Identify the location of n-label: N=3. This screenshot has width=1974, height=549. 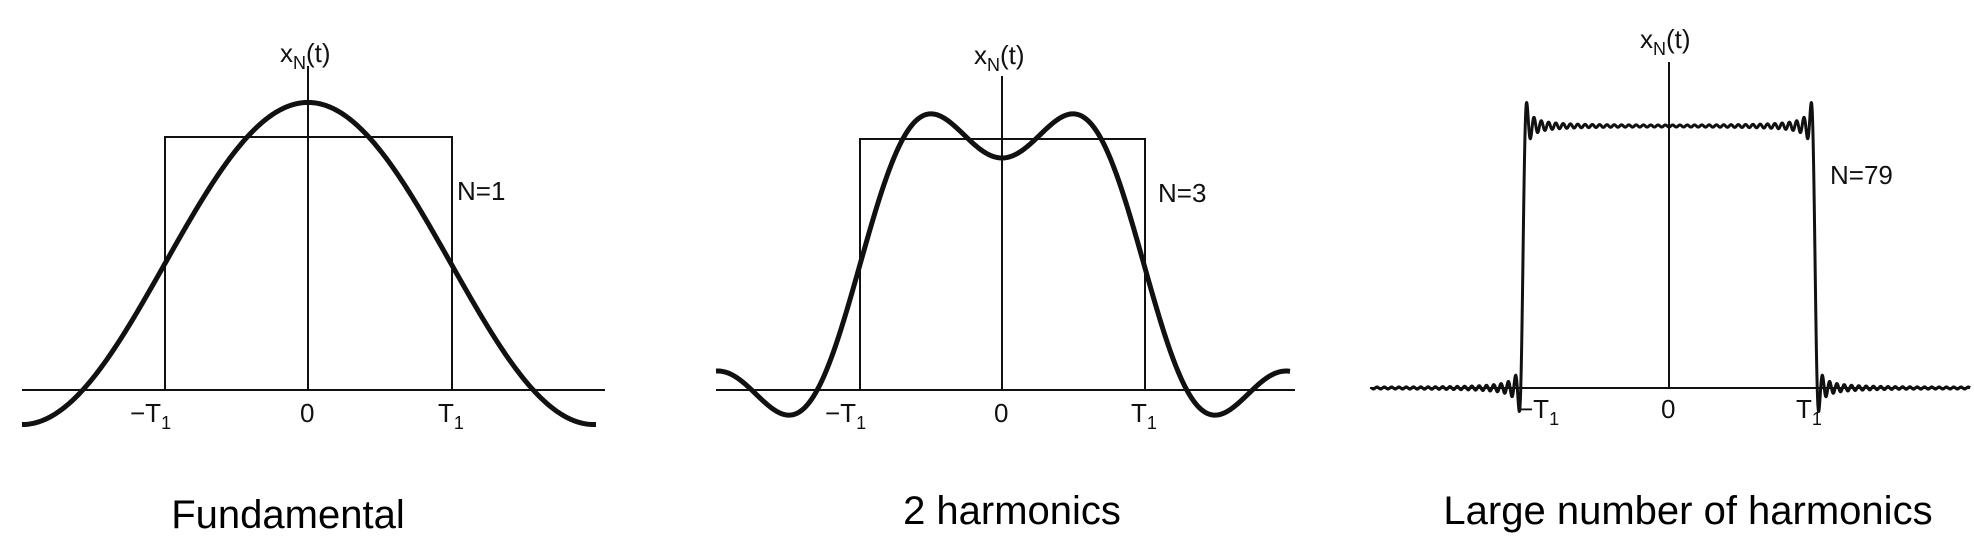
(1182, 193).